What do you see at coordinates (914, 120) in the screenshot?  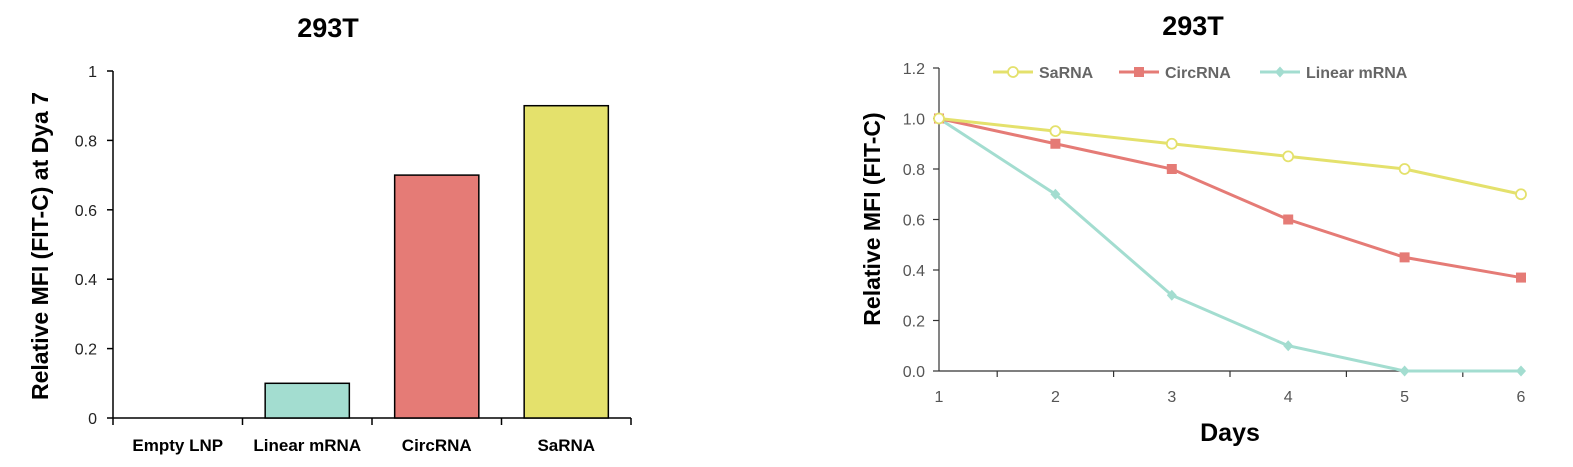 I see `line-y-tick-label: 1.0` at bounding box center [914, 120].